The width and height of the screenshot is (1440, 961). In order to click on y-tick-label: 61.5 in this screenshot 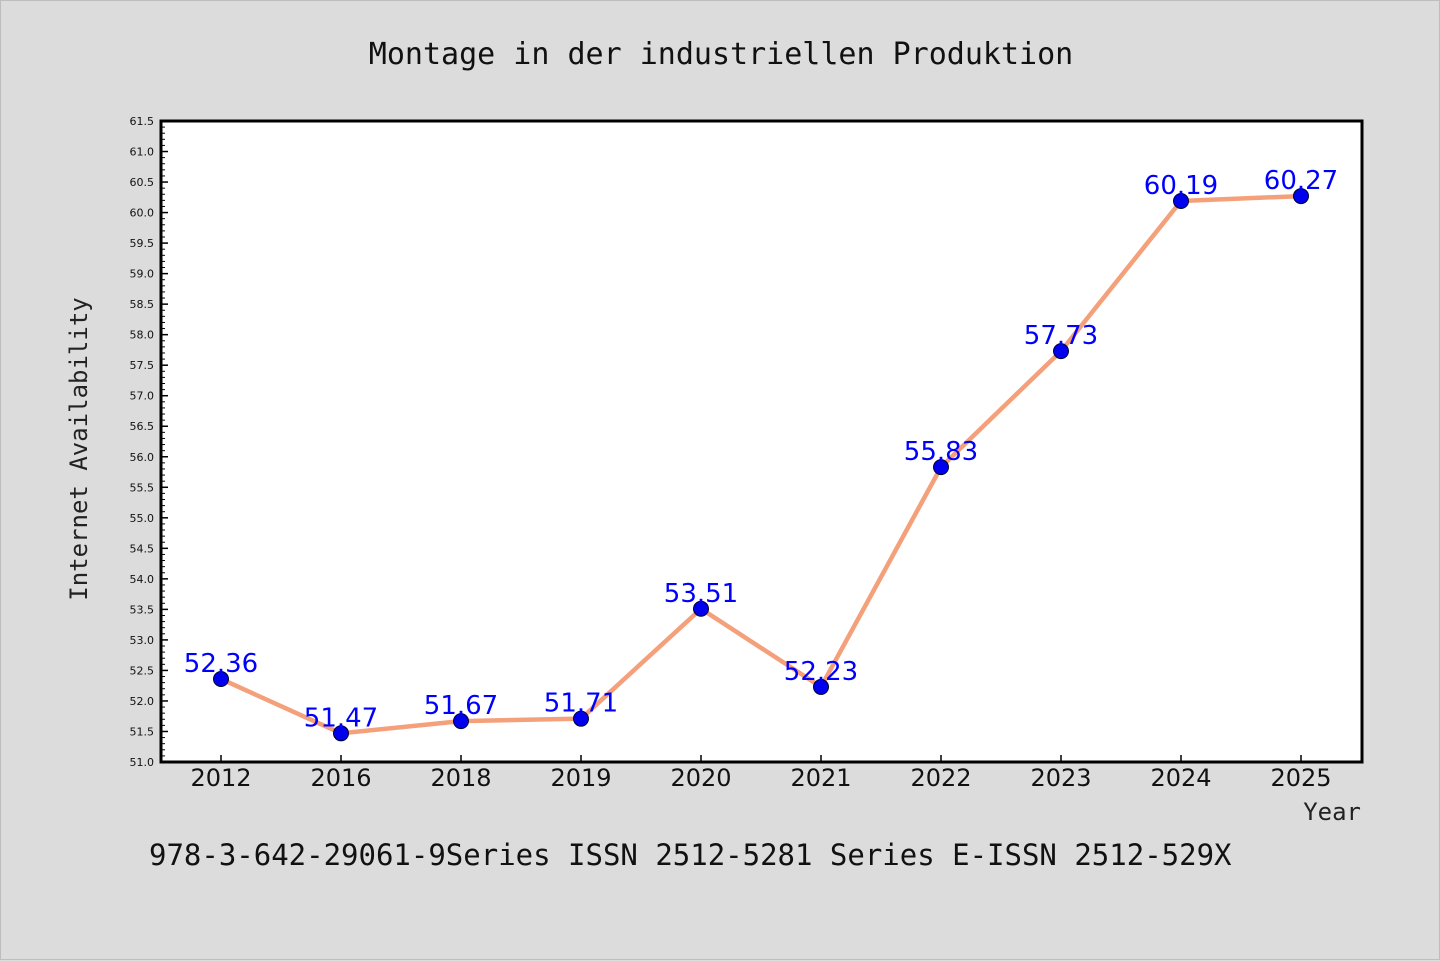, I will do `click(142, 121)`.